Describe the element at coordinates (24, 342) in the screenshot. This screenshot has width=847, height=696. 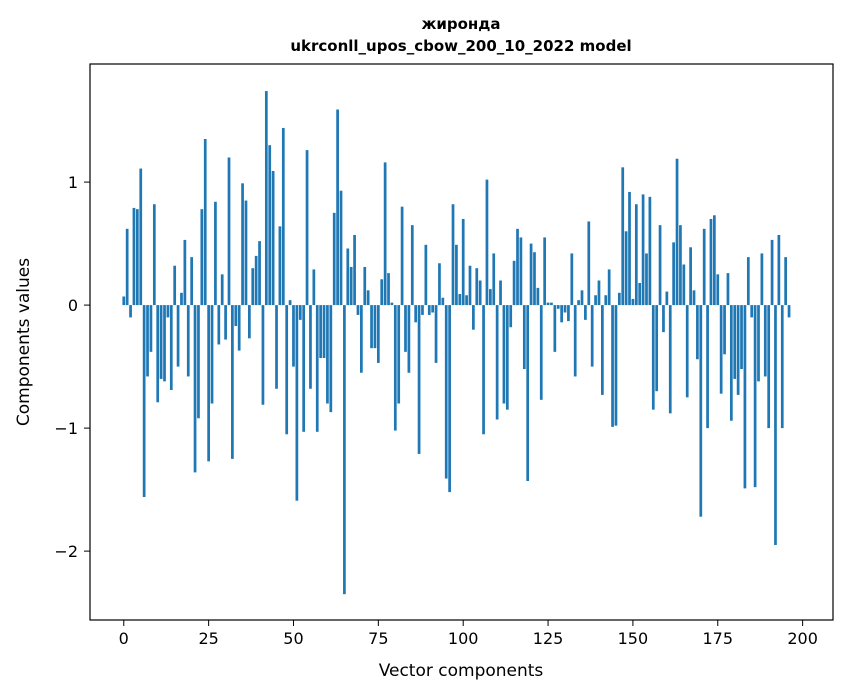
I see `y-axis-label: Components values` at that location.